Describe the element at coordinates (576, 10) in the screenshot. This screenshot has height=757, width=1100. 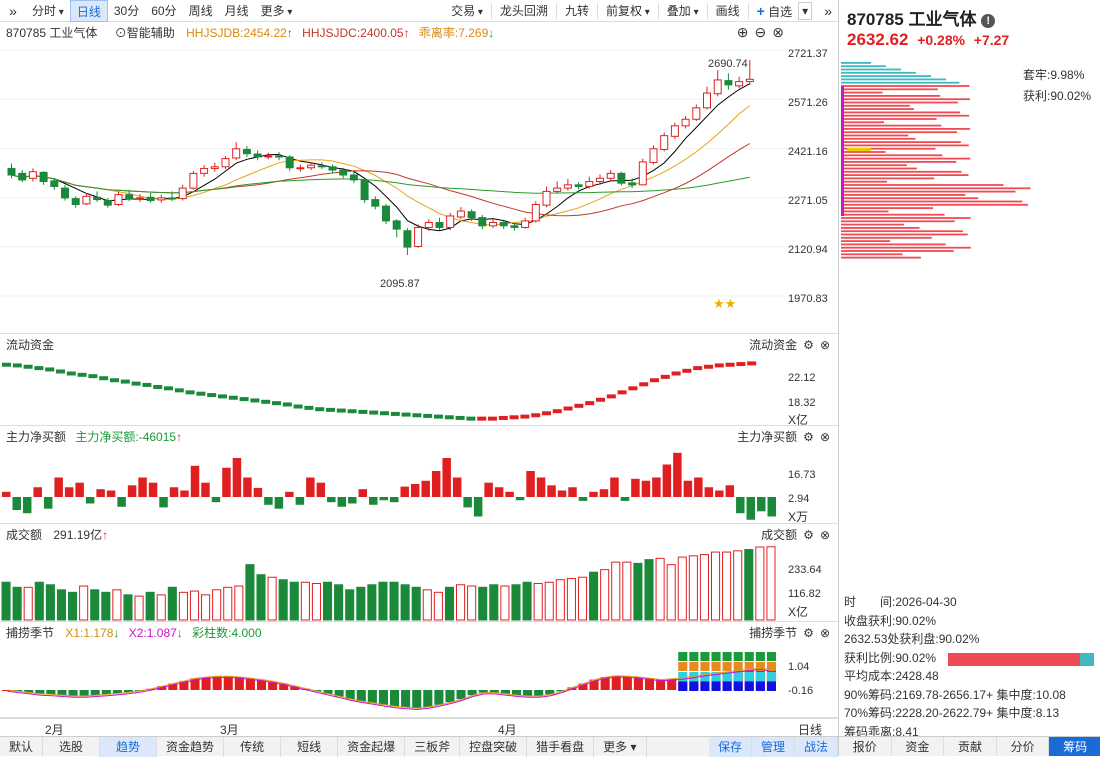
I see `nine-turn-button: 九转` at that location.